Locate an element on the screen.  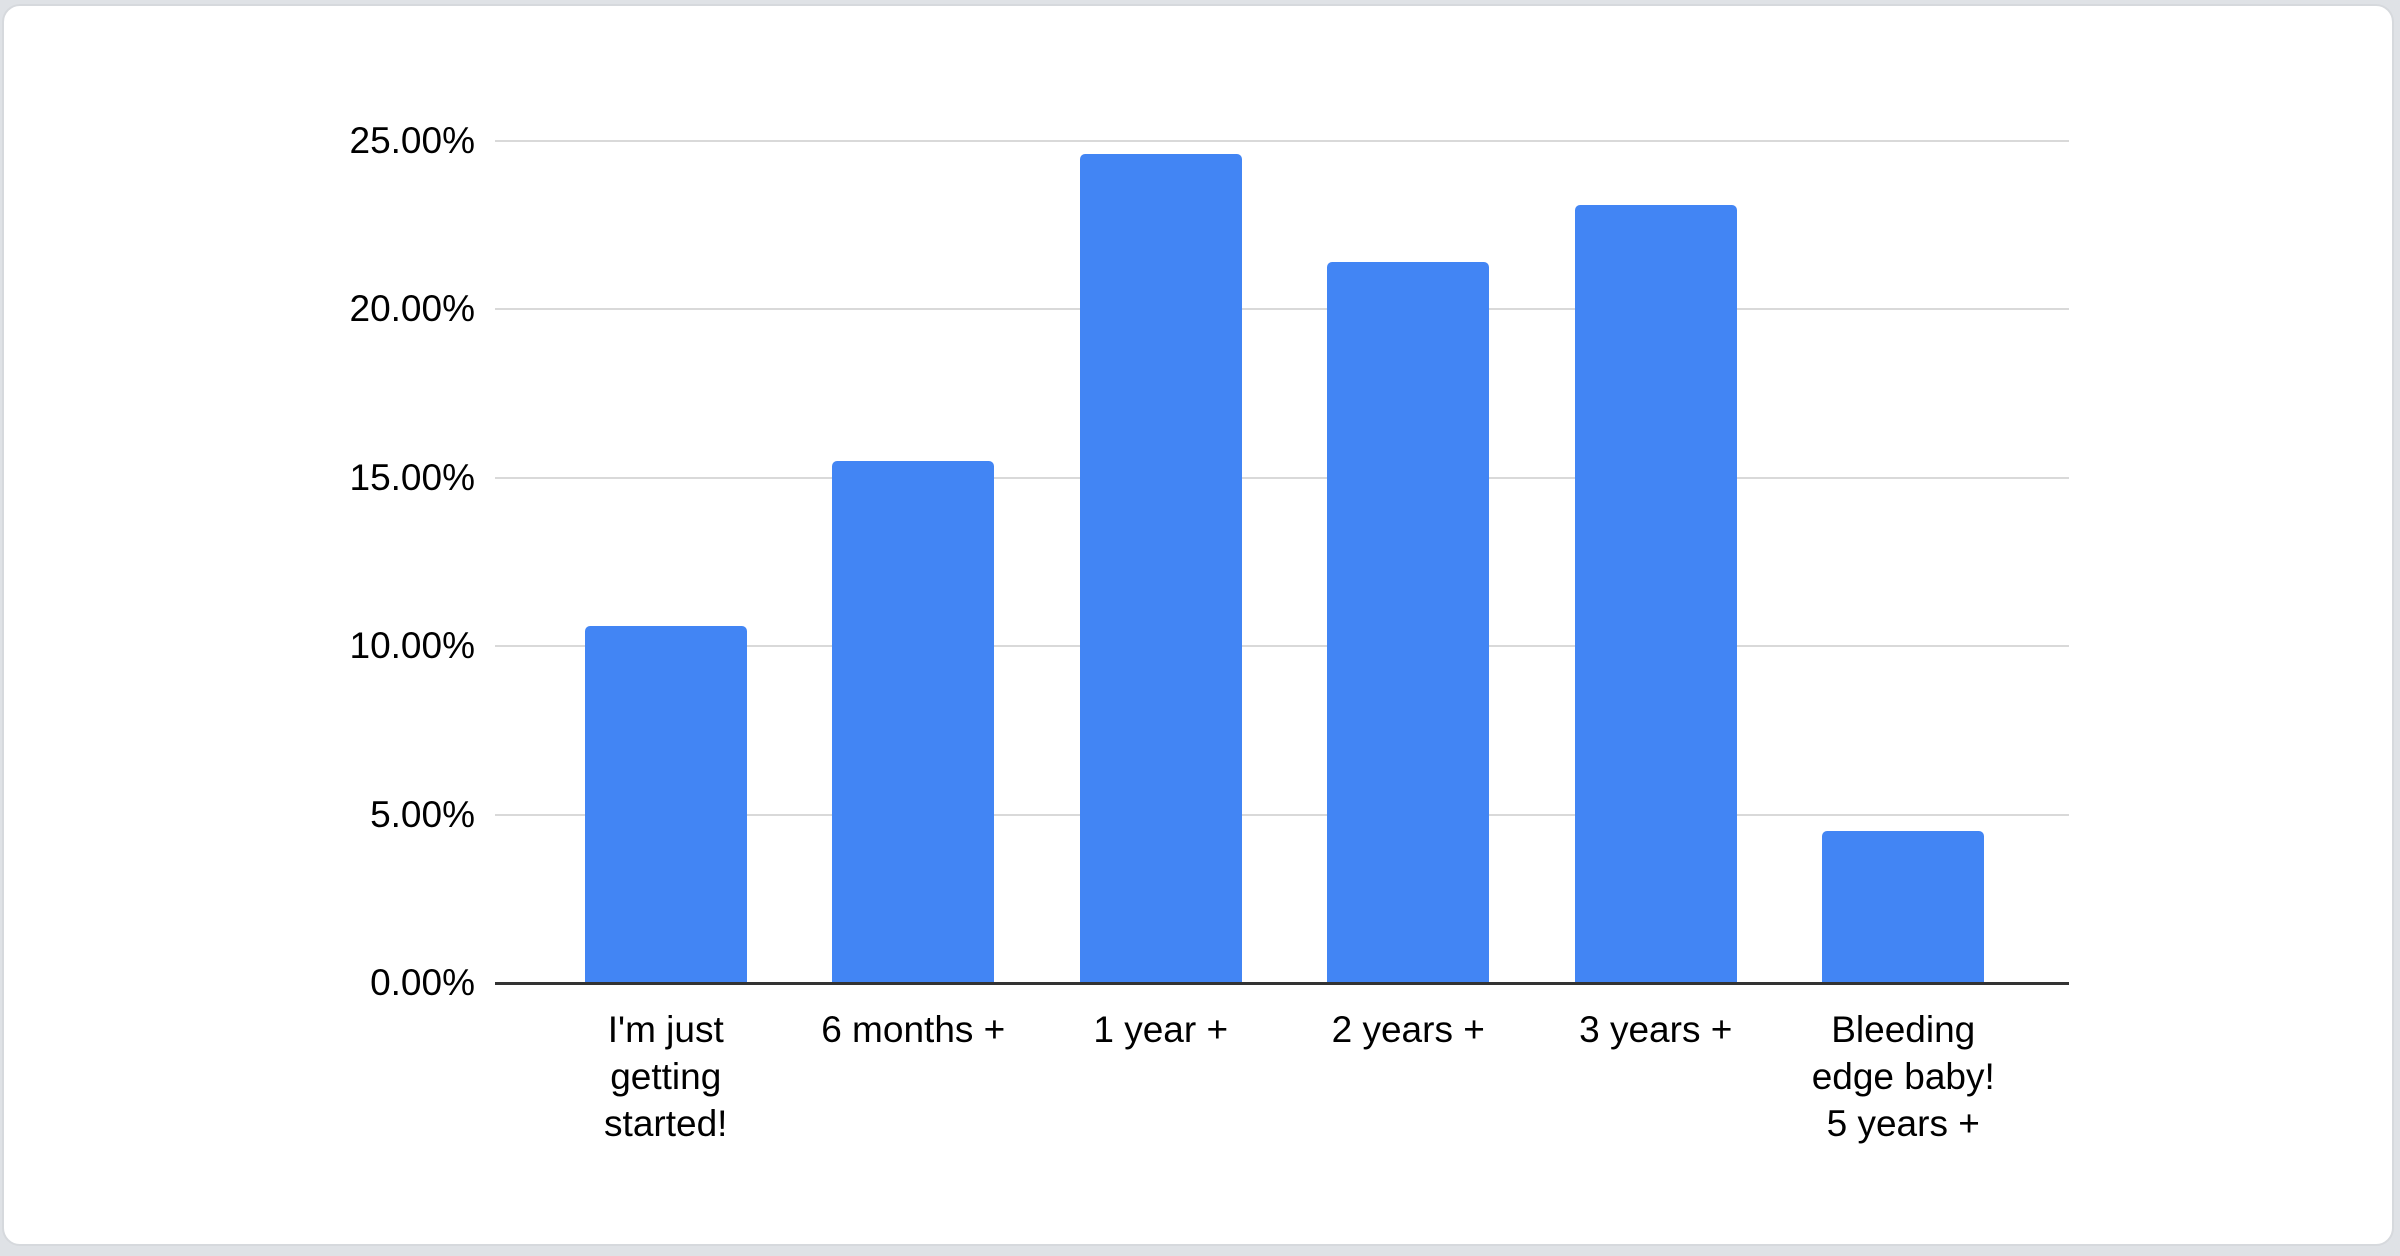
x-axis-line is located at coordinates (1282, 983).